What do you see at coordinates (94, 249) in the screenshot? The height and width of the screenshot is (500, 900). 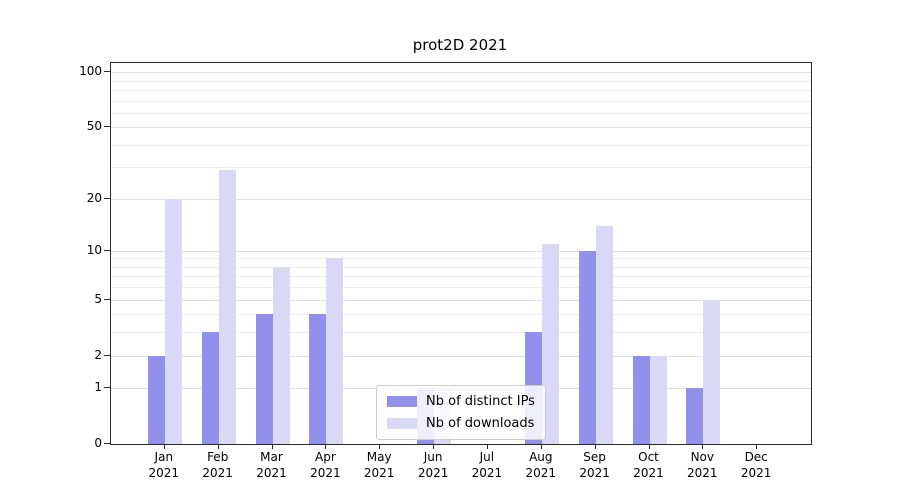 I see `y-tick-label: 10` at bounding box center [94, 249].